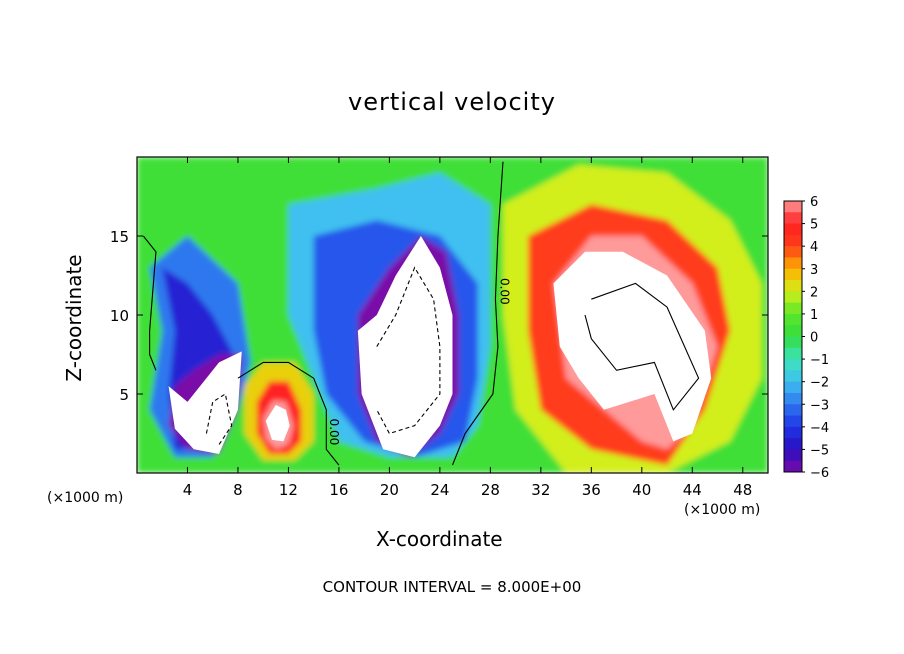 The height and width of the screenshot is (654, 904). What do you see at coordinates (814, 315) in the screenshot?
I see `colorbar-tick-label: 1` at bounding box center [814, 315].